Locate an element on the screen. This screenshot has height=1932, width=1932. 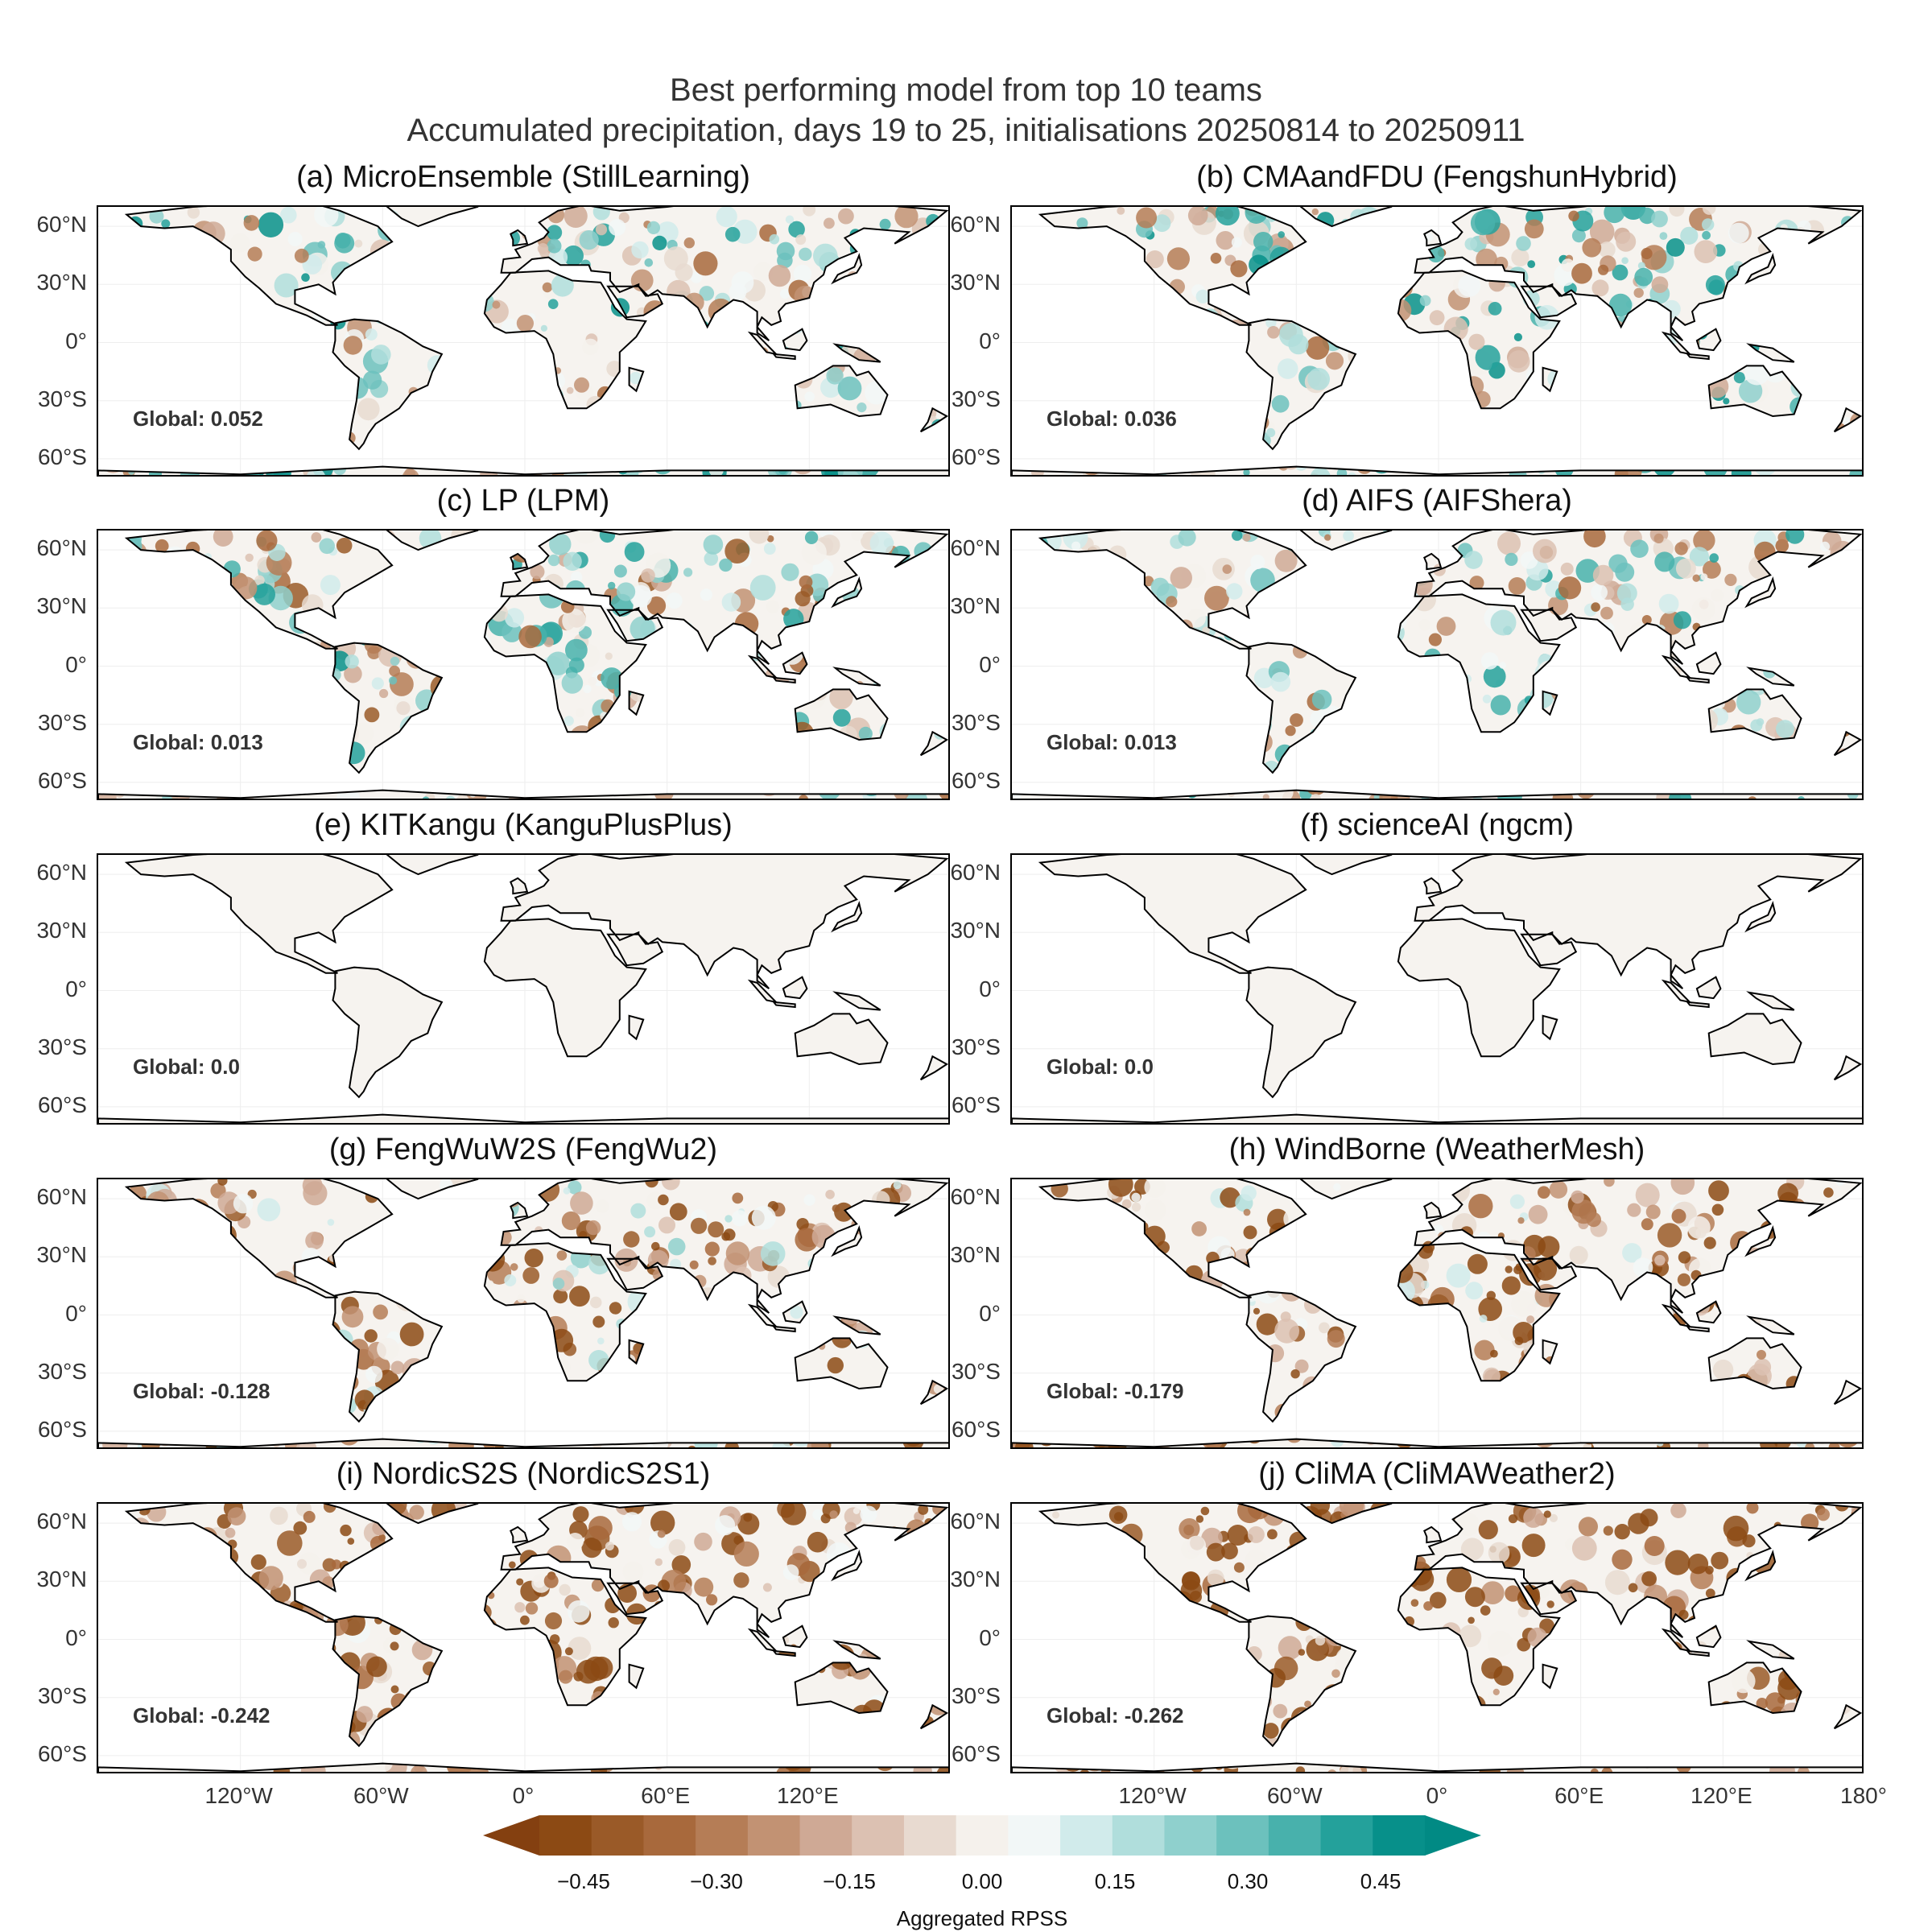
colorbar-tick-label: −0.30 is located at coordinates (716, 1881).